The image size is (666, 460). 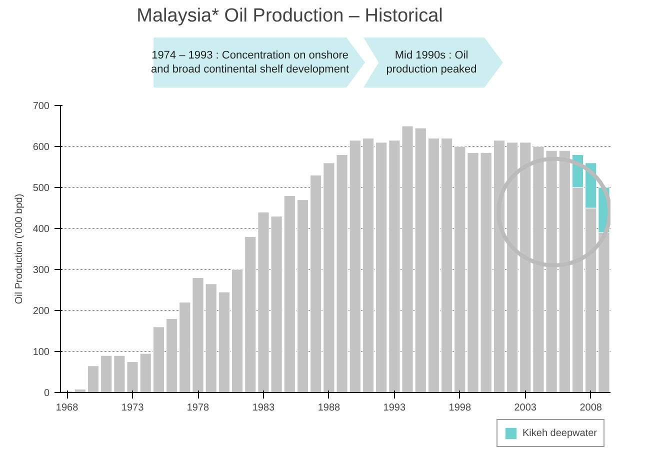 What do you see at coordinates (264, 408) in the screenshot?
I see `x-tick-label: 1983` at bounding box center [264, 408].